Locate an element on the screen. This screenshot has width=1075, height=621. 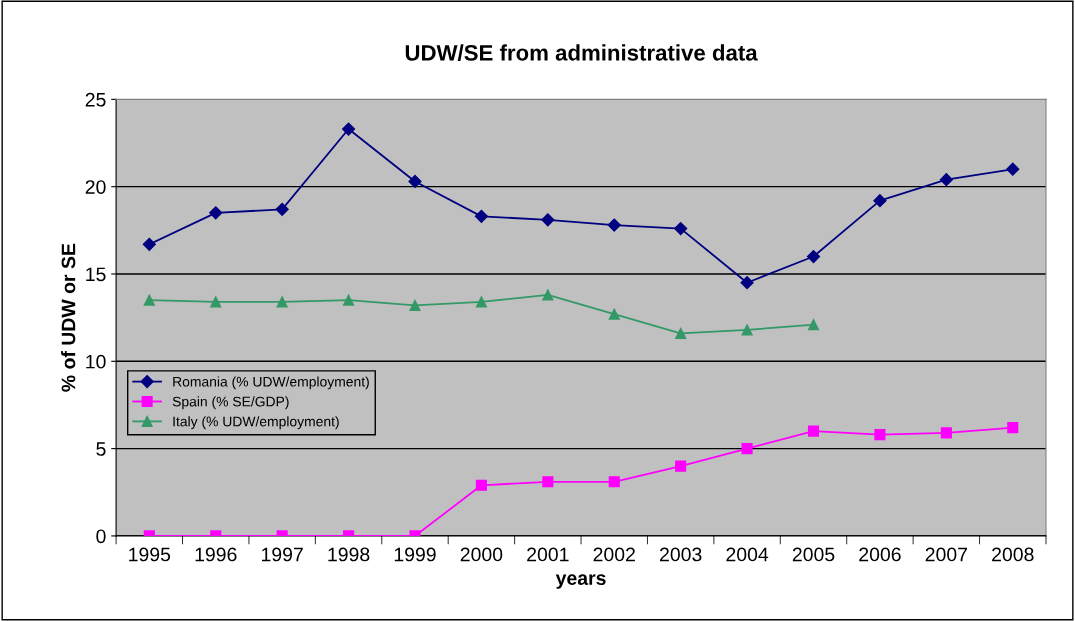
x-tick-label: 1998 is located at coordinates (349, 554).